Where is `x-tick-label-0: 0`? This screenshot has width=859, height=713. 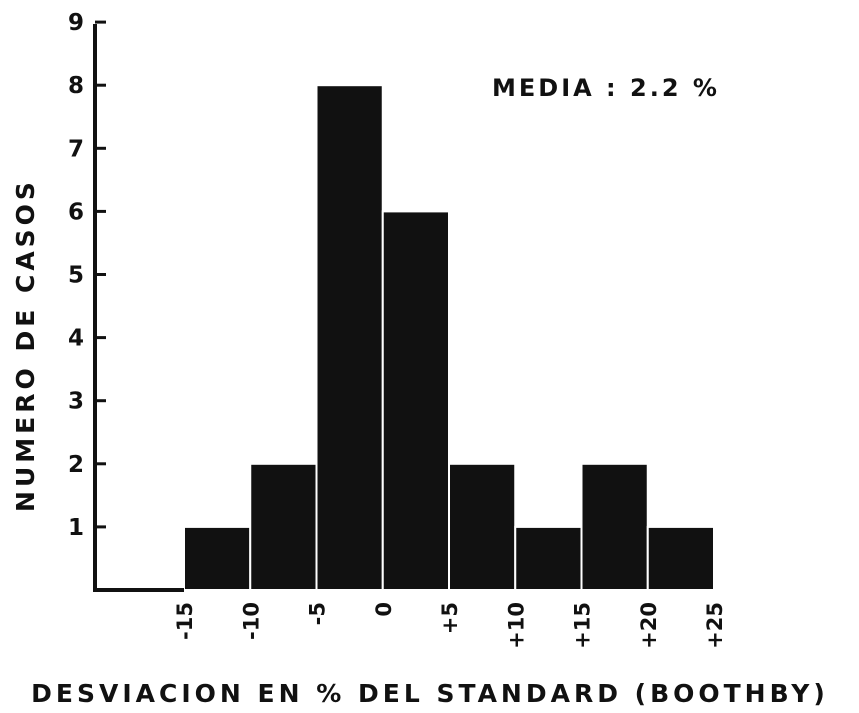
x-tick-label-0: 0 is located at coordinates (384, 609).